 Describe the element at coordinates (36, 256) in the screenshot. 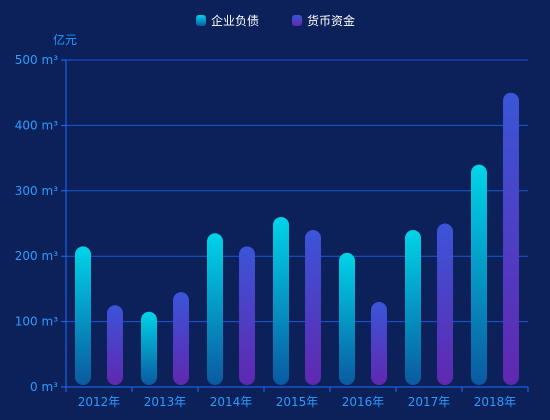

I see `y-tick-label: 200 m³` at that location.